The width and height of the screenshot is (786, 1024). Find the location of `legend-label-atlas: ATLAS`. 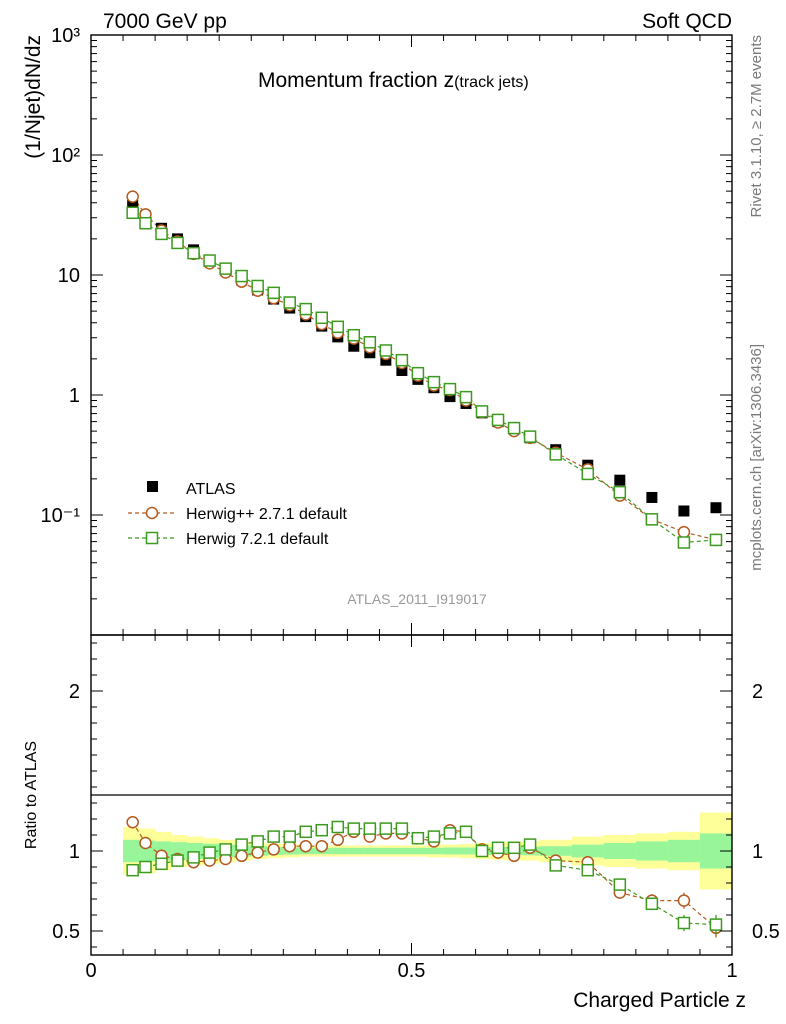

legend-label-atlas: ATLAS is located at coordinates (211, 489).